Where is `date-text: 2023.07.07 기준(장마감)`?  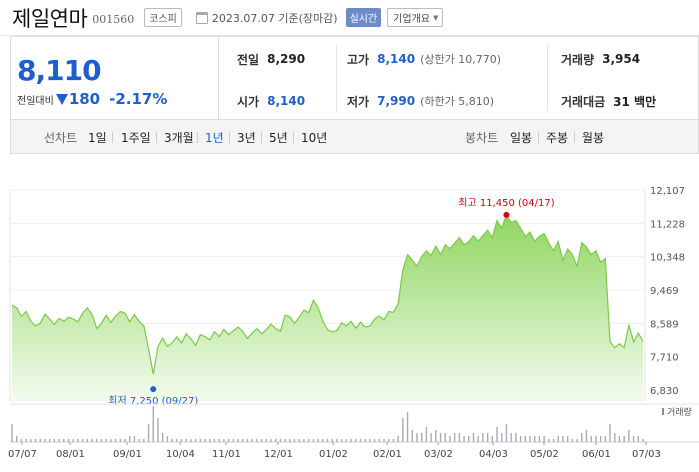 date-text: 2023.07.07 기준(장마감) is located at coordinates (274, 18).